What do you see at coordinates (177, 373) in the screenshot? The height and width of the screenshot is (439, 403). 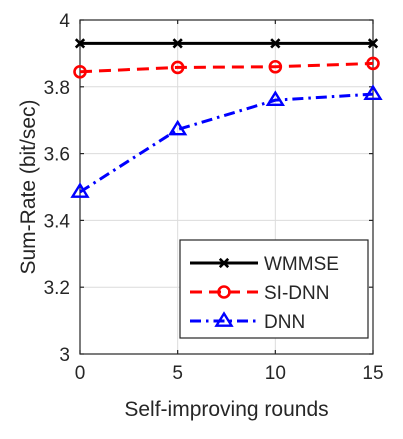 I see `x-tick-label: 5` at bounding box center [177, 373].